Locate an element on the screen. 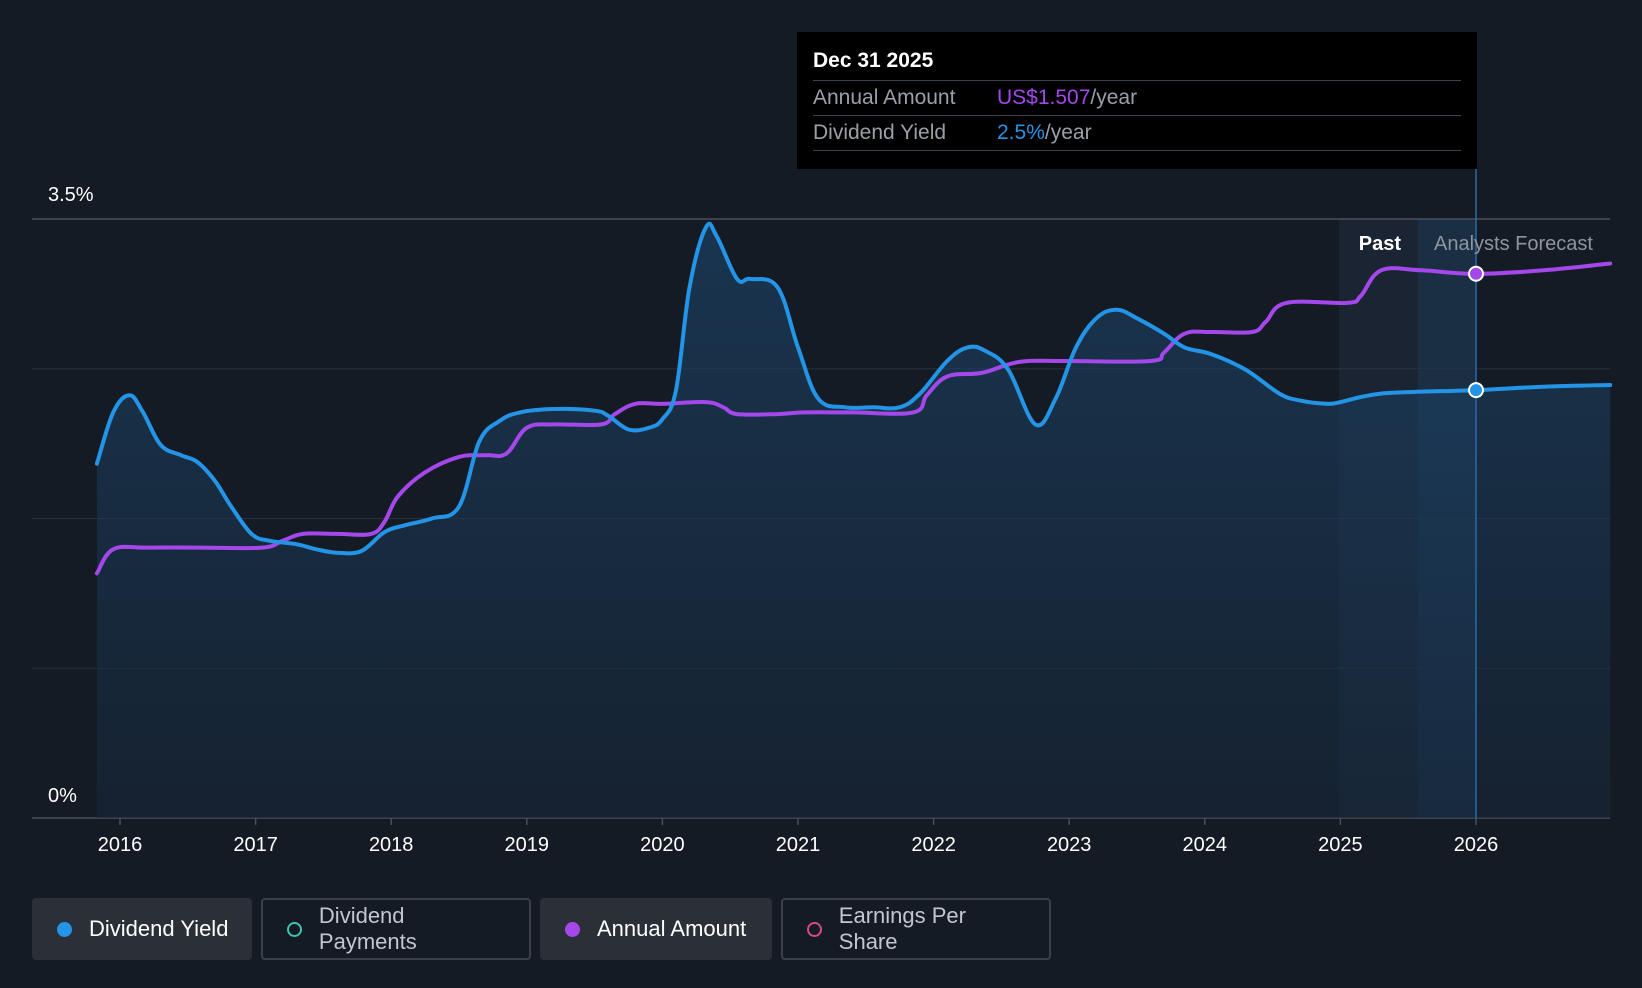  legend-label: Dividend Payments is located at coordinates (367, 928).